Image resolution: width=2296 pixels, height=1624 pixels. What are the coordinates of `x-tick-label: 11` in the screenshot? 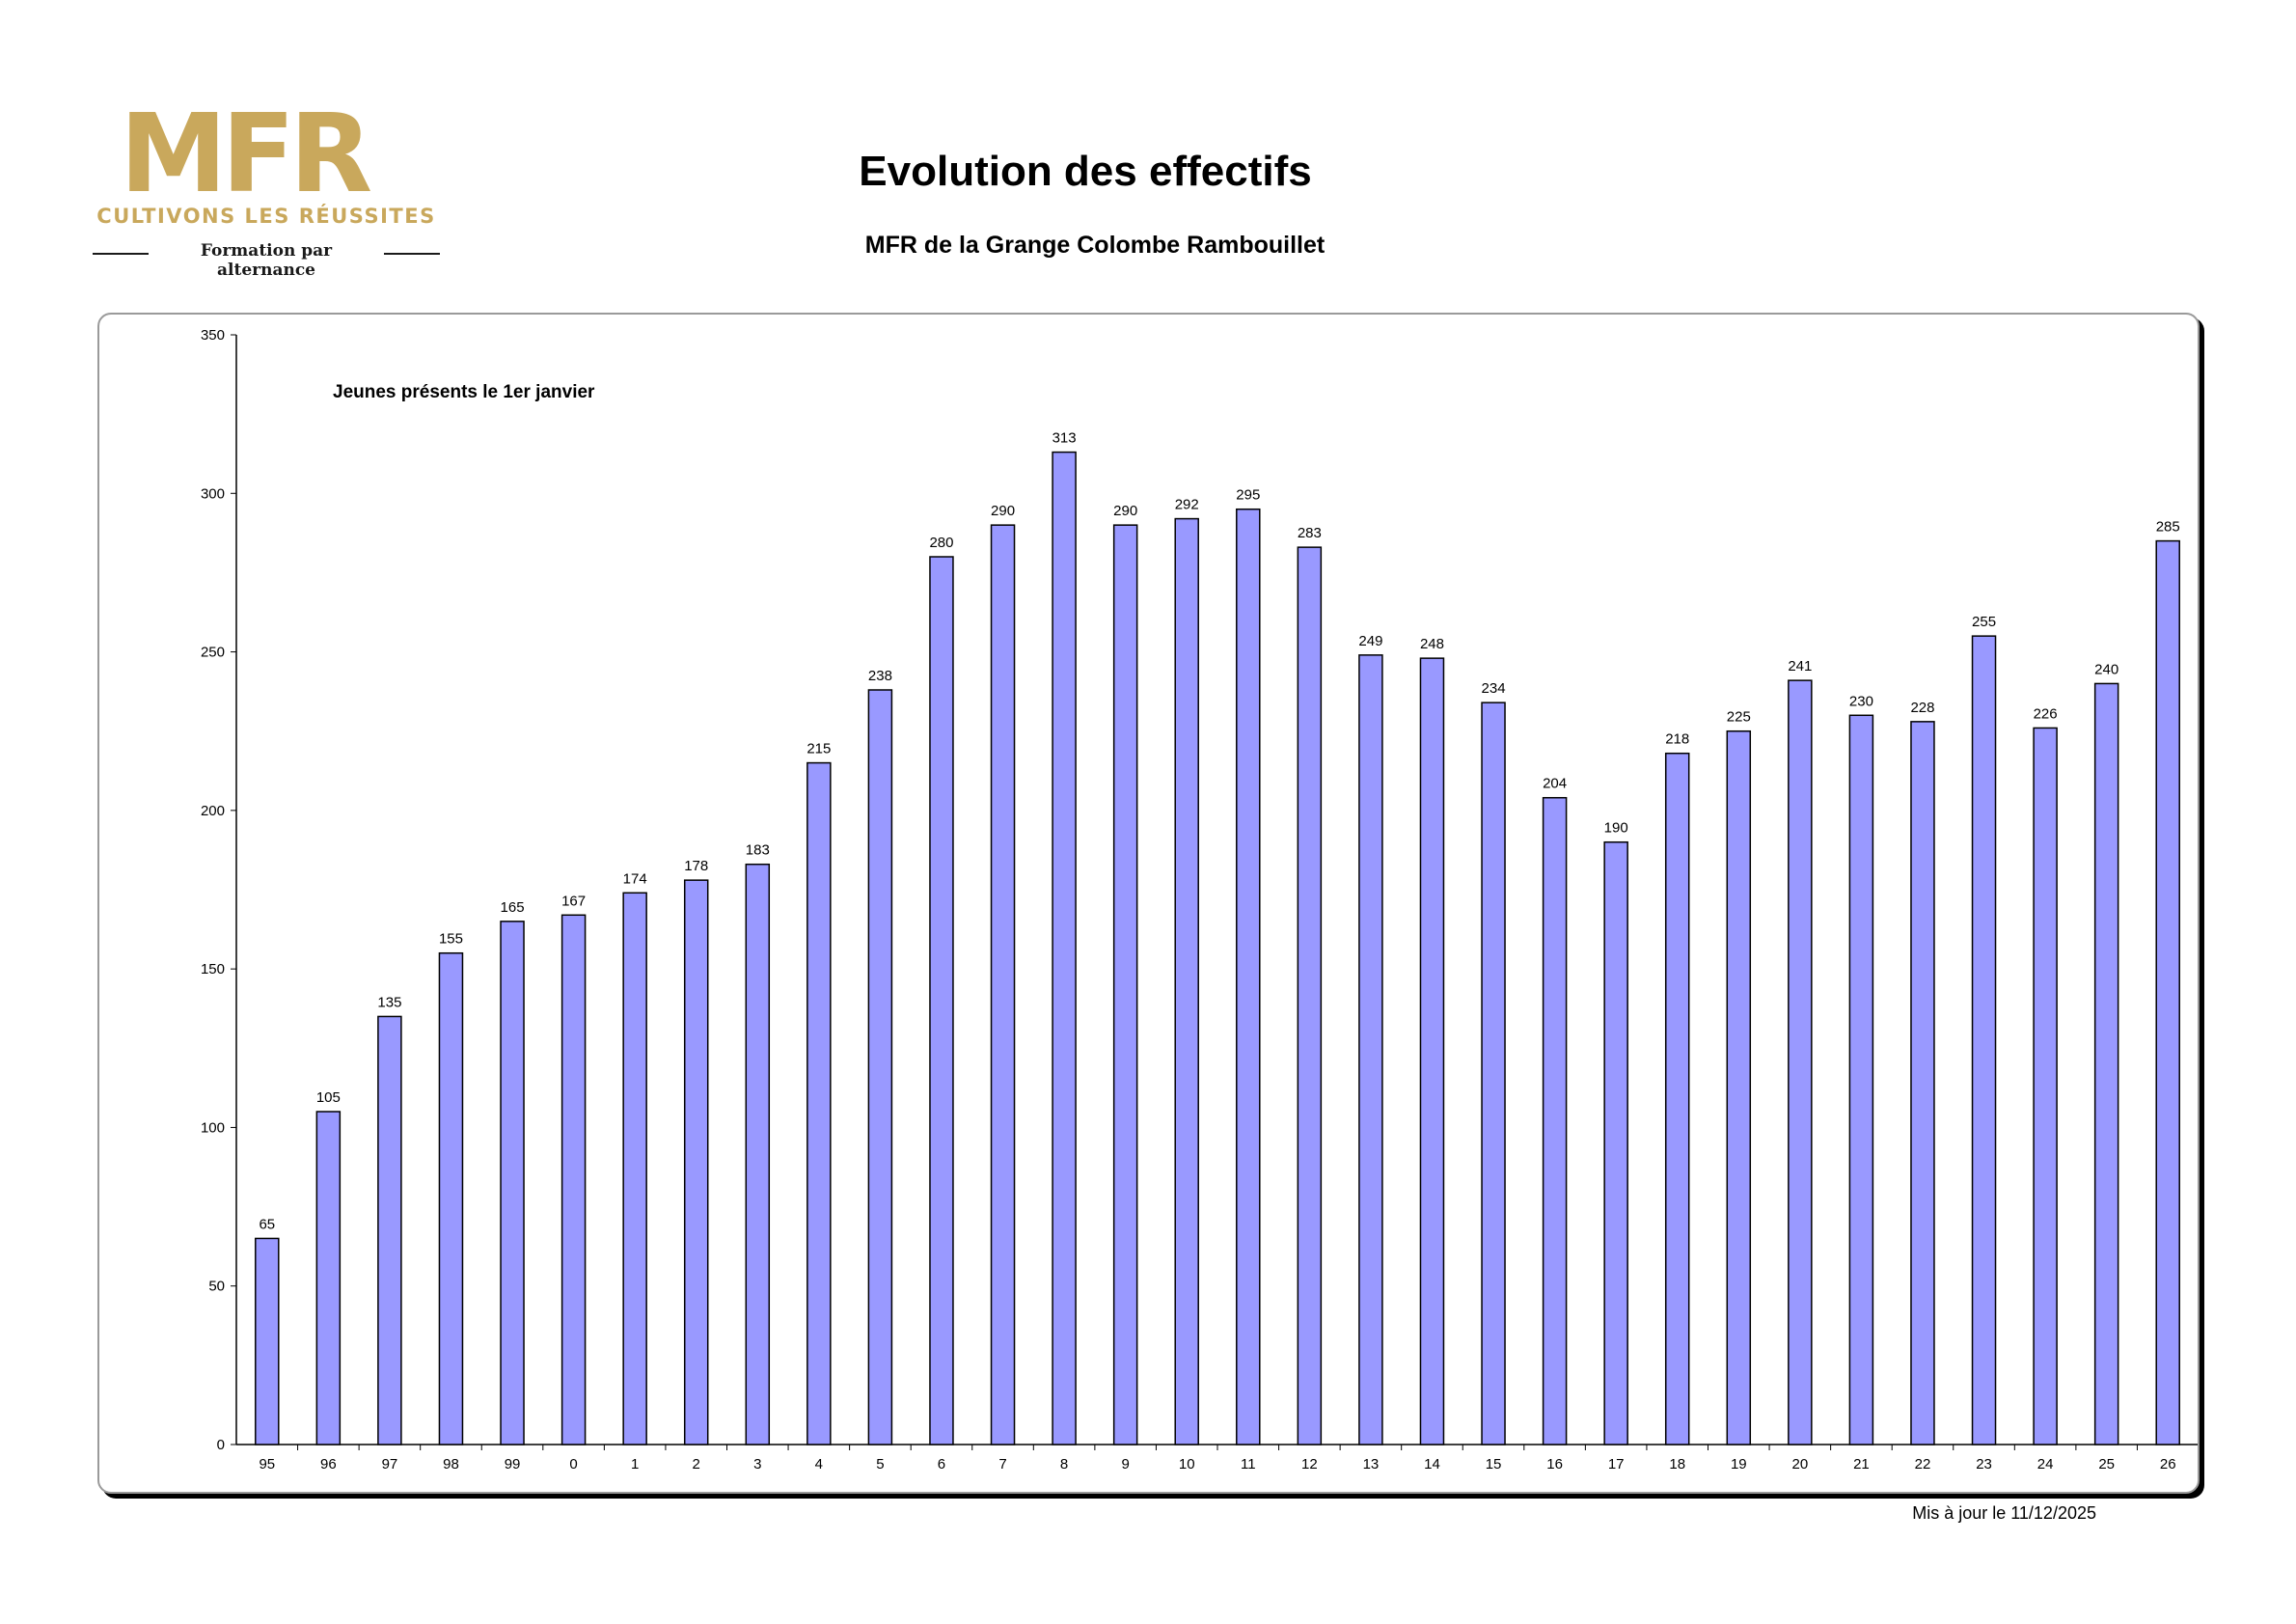 It's located at (1248, 1465).